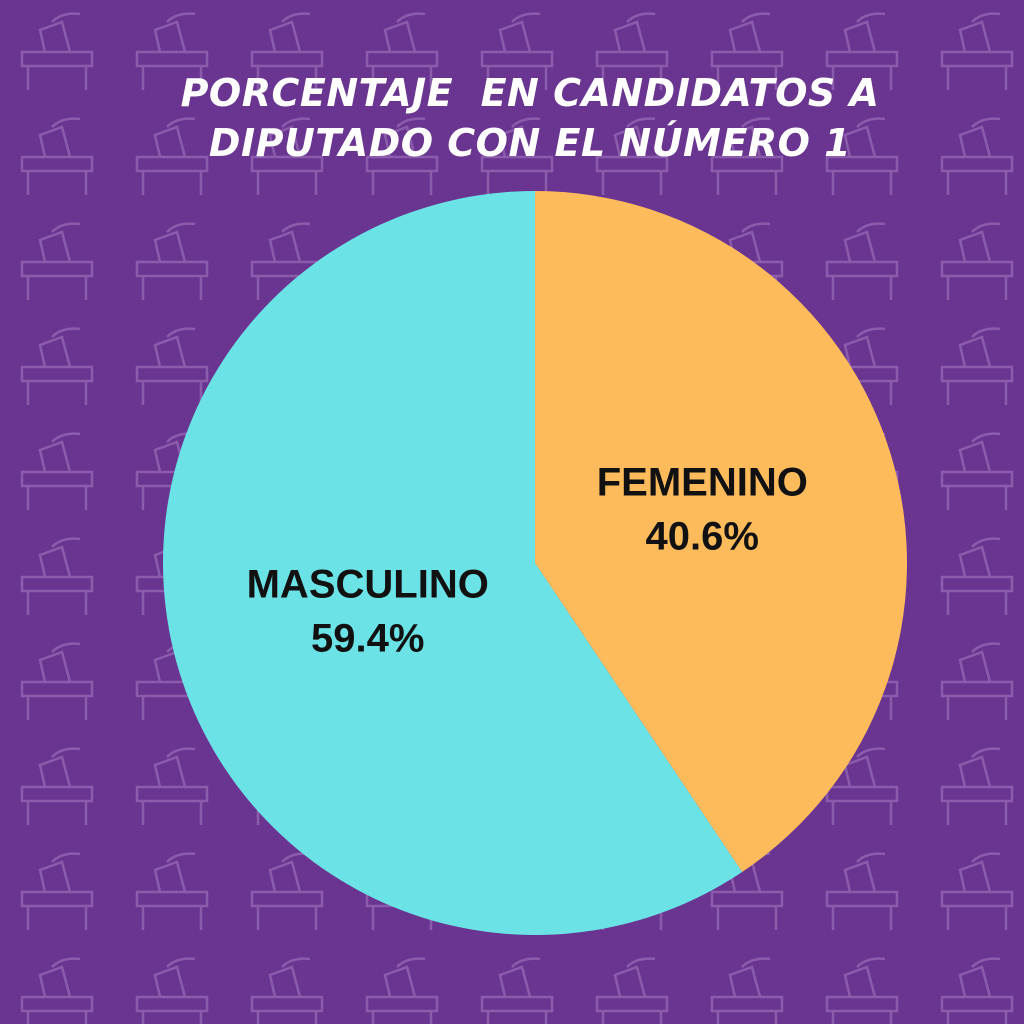  Describe the element at coordinates (368, 584) in the screenshot. I see `slice-category-label: MASCULINO` at that location.